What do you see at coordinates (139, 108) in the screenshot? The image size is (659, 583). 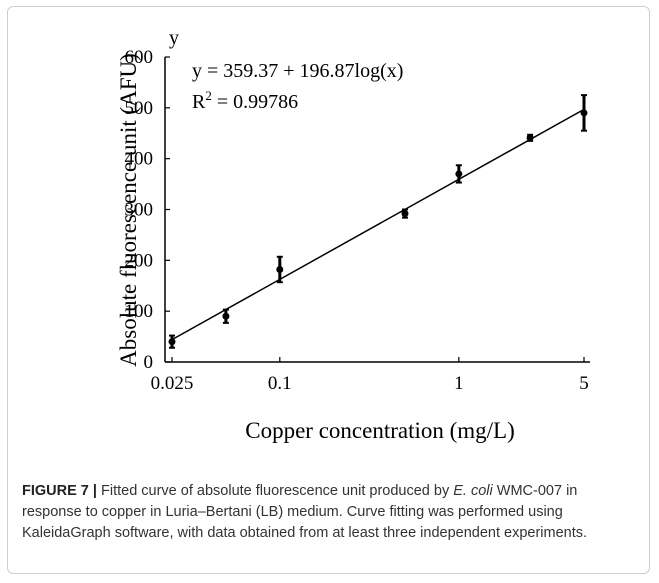 I see `y-tick-label: 500` at bounding box center [139, 108].